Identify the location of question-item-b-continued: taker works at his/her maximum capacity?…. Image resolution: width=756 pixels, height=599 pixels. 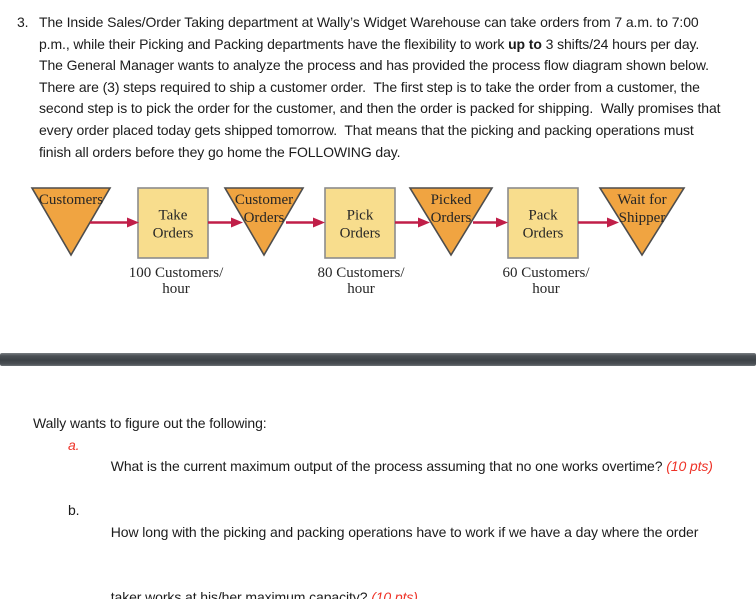
(391, 582).